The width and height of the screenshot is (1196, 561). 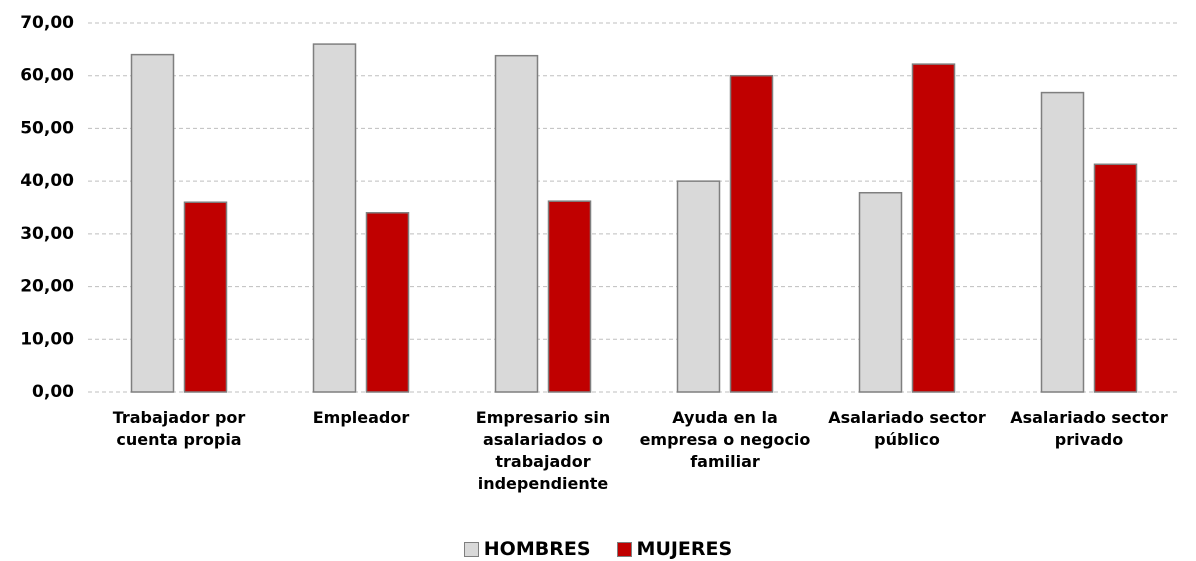 I want to click on x-tick-label: Ayuda en la empresa o negocio familiar, so click(x=725, y=439).